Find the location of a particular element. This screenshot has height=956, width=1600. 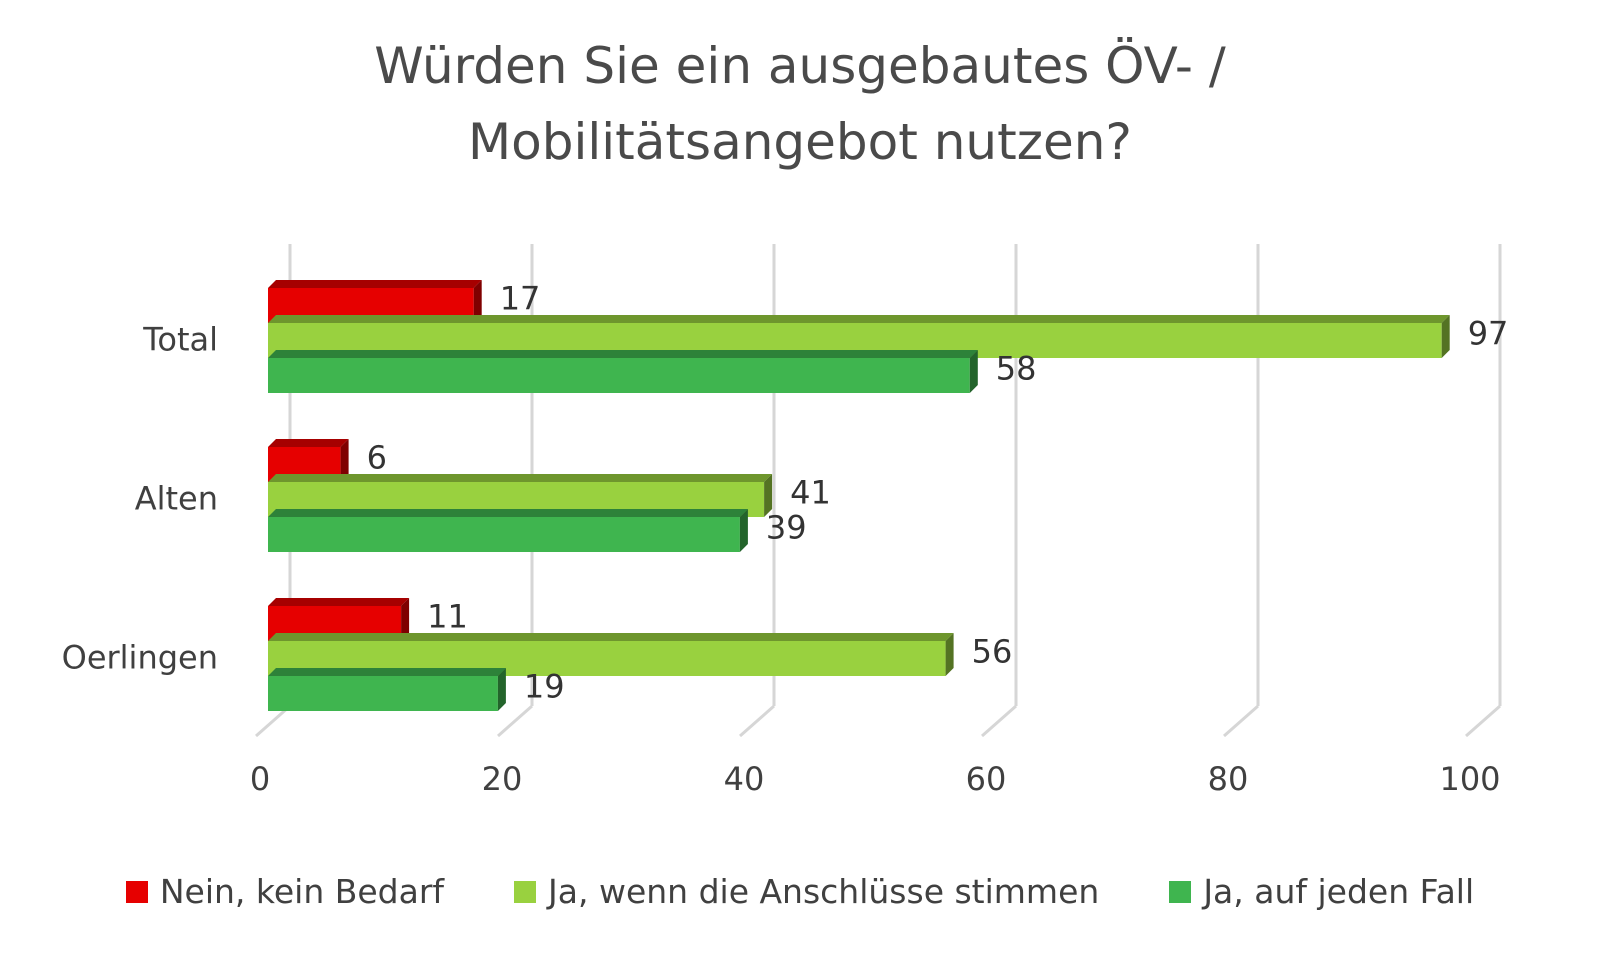

category-axis: Total Alten Oerlingen is located at coordinates (140, 499).